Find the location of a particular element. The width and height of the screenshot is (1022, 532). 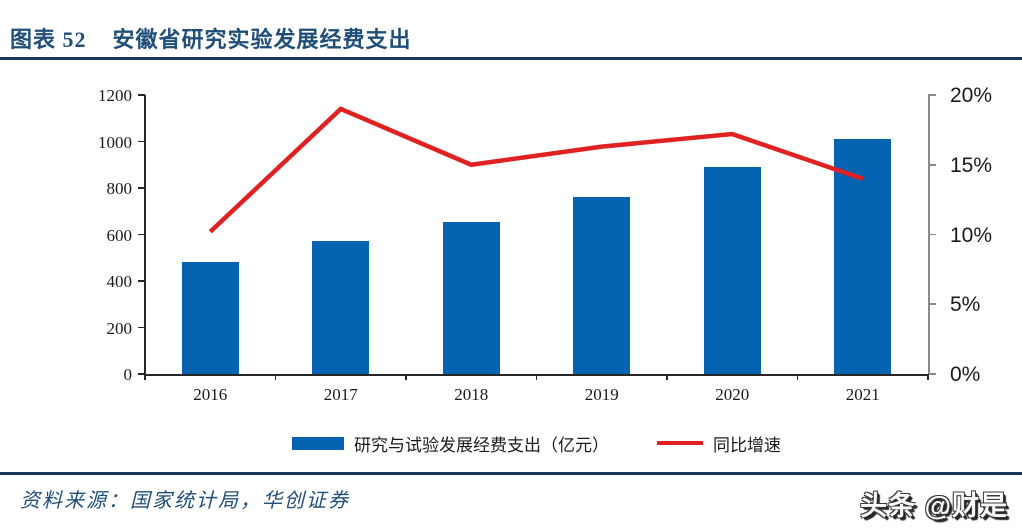

figure-title-text: 安徽省研究实验发展经费支出 is located at coordinates (262, 39).